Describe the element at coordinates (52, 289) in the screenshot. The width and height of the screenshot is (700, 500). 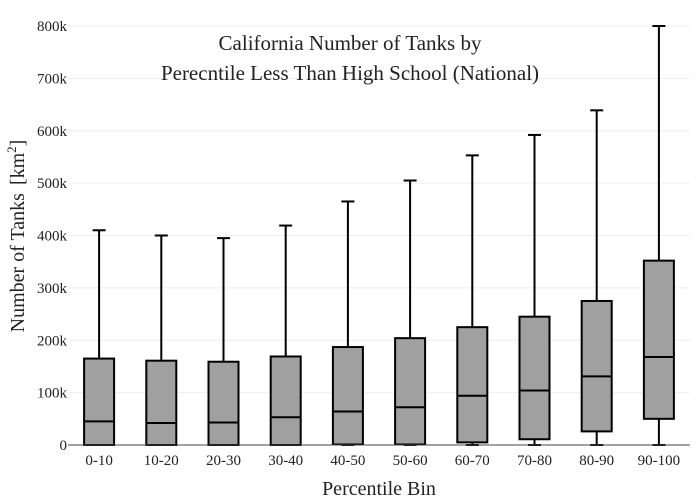
I see `y-tick-label: 300k` at that location.